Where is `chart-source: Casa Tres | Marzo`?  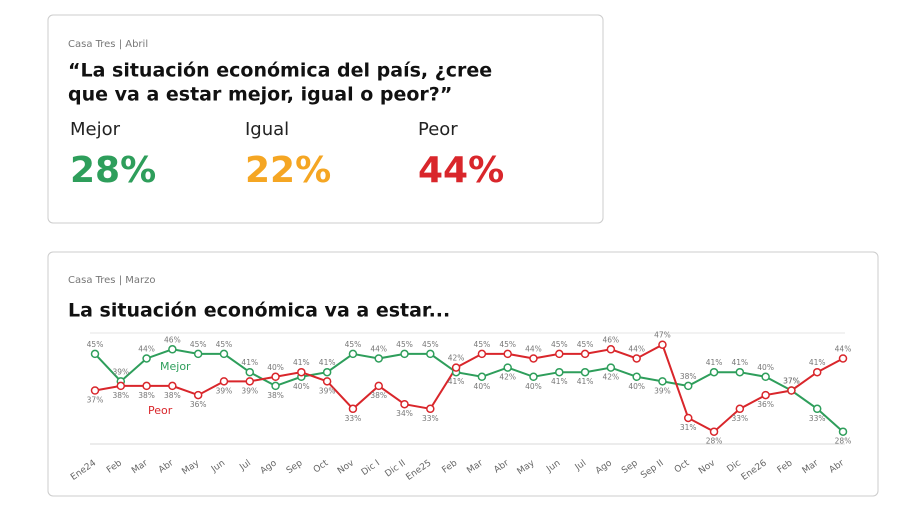
chart-source: Casa Tres | Marzo is located at coordinates (111, 280).